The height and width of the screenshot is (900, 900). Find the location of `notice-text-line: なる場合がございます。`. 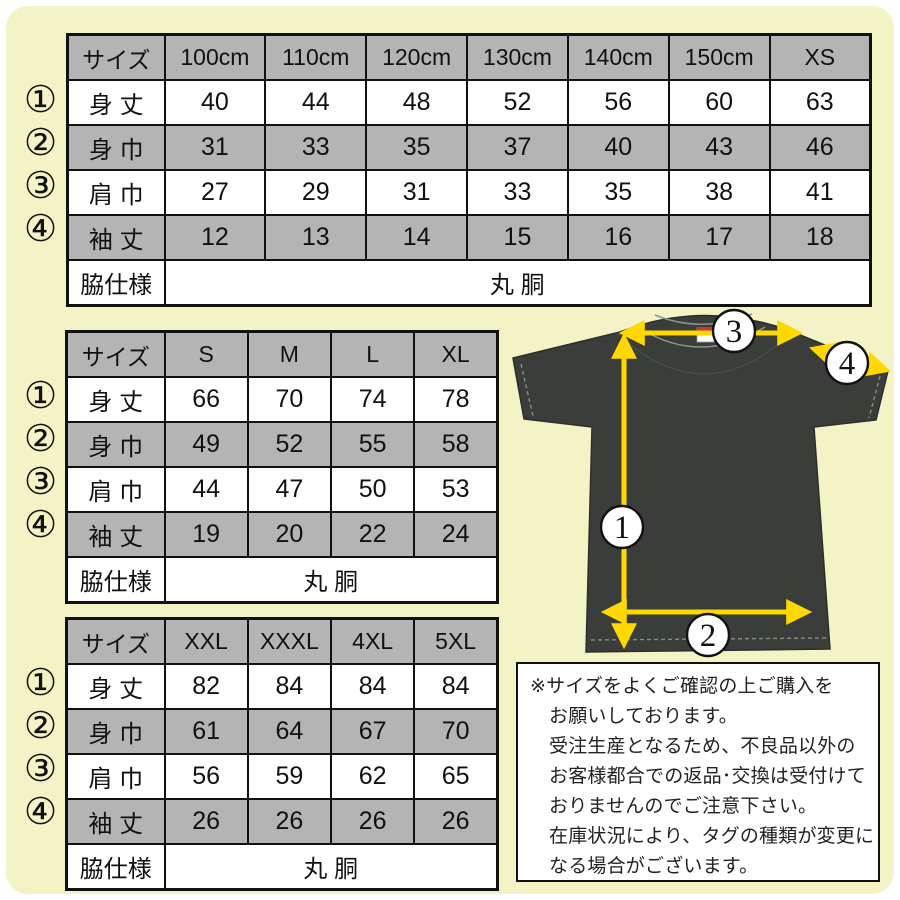

notice-text-line: なる場合がございます。 is located at coordinates (654, 866).